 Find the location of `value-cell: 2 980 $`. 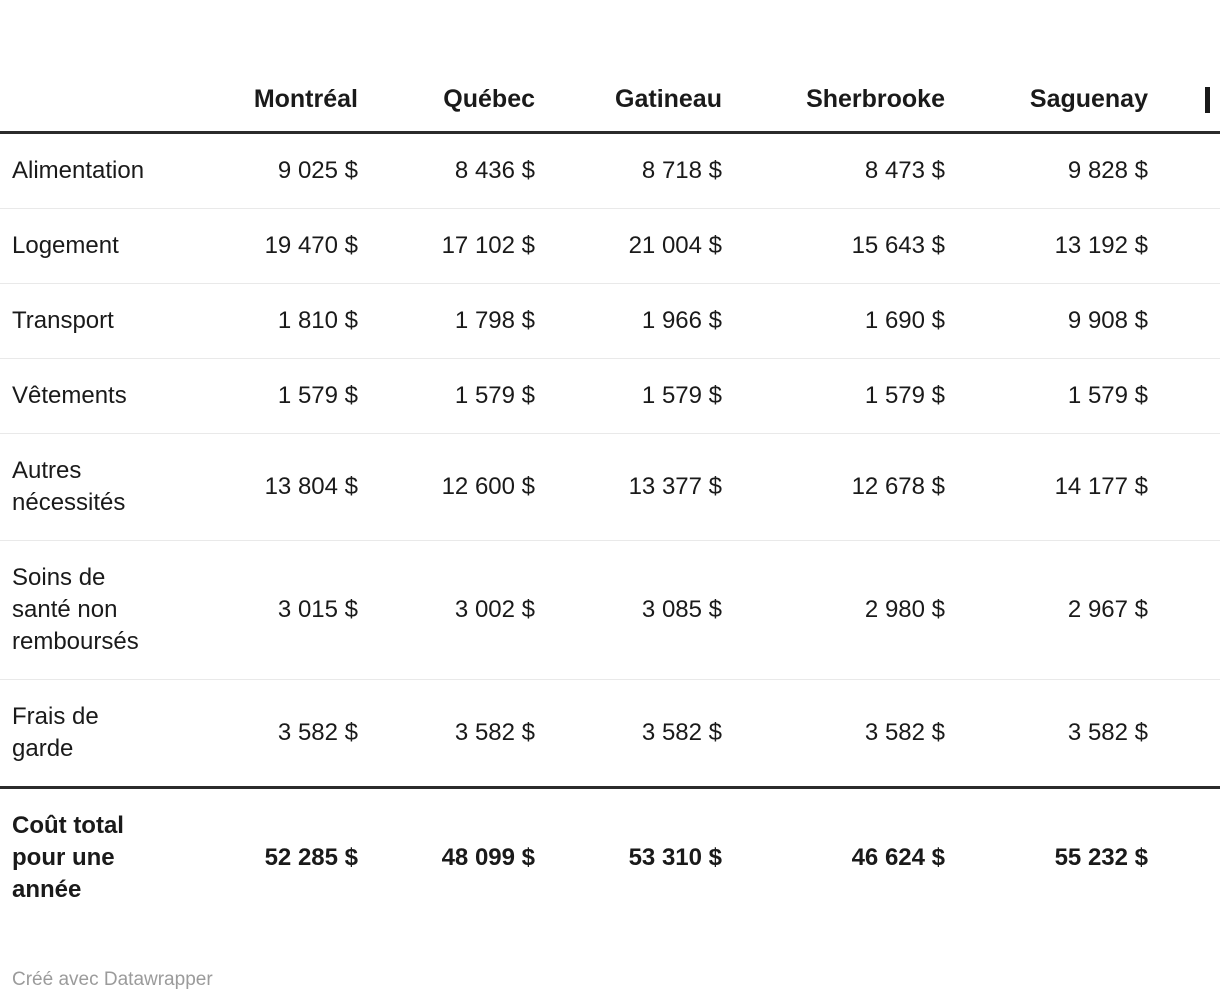

value-cell: 2 980 $ is located at coordinates (833, 610).